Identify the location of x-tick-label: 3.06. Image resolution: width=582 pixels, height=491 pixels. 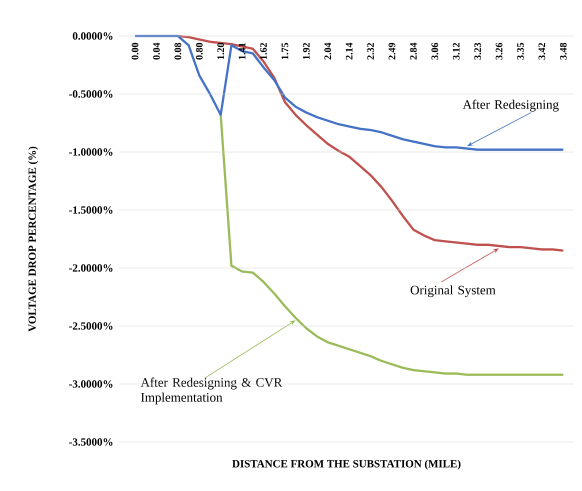
(434, 51).